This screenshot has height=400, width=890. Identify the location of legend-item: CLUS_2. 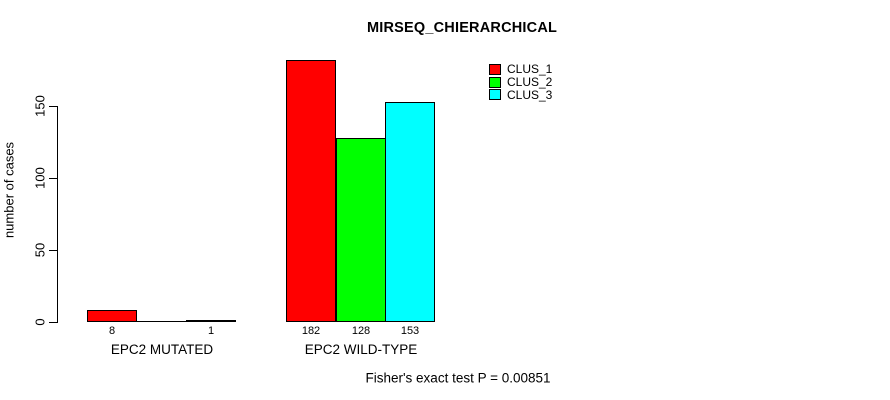
(520, 82).